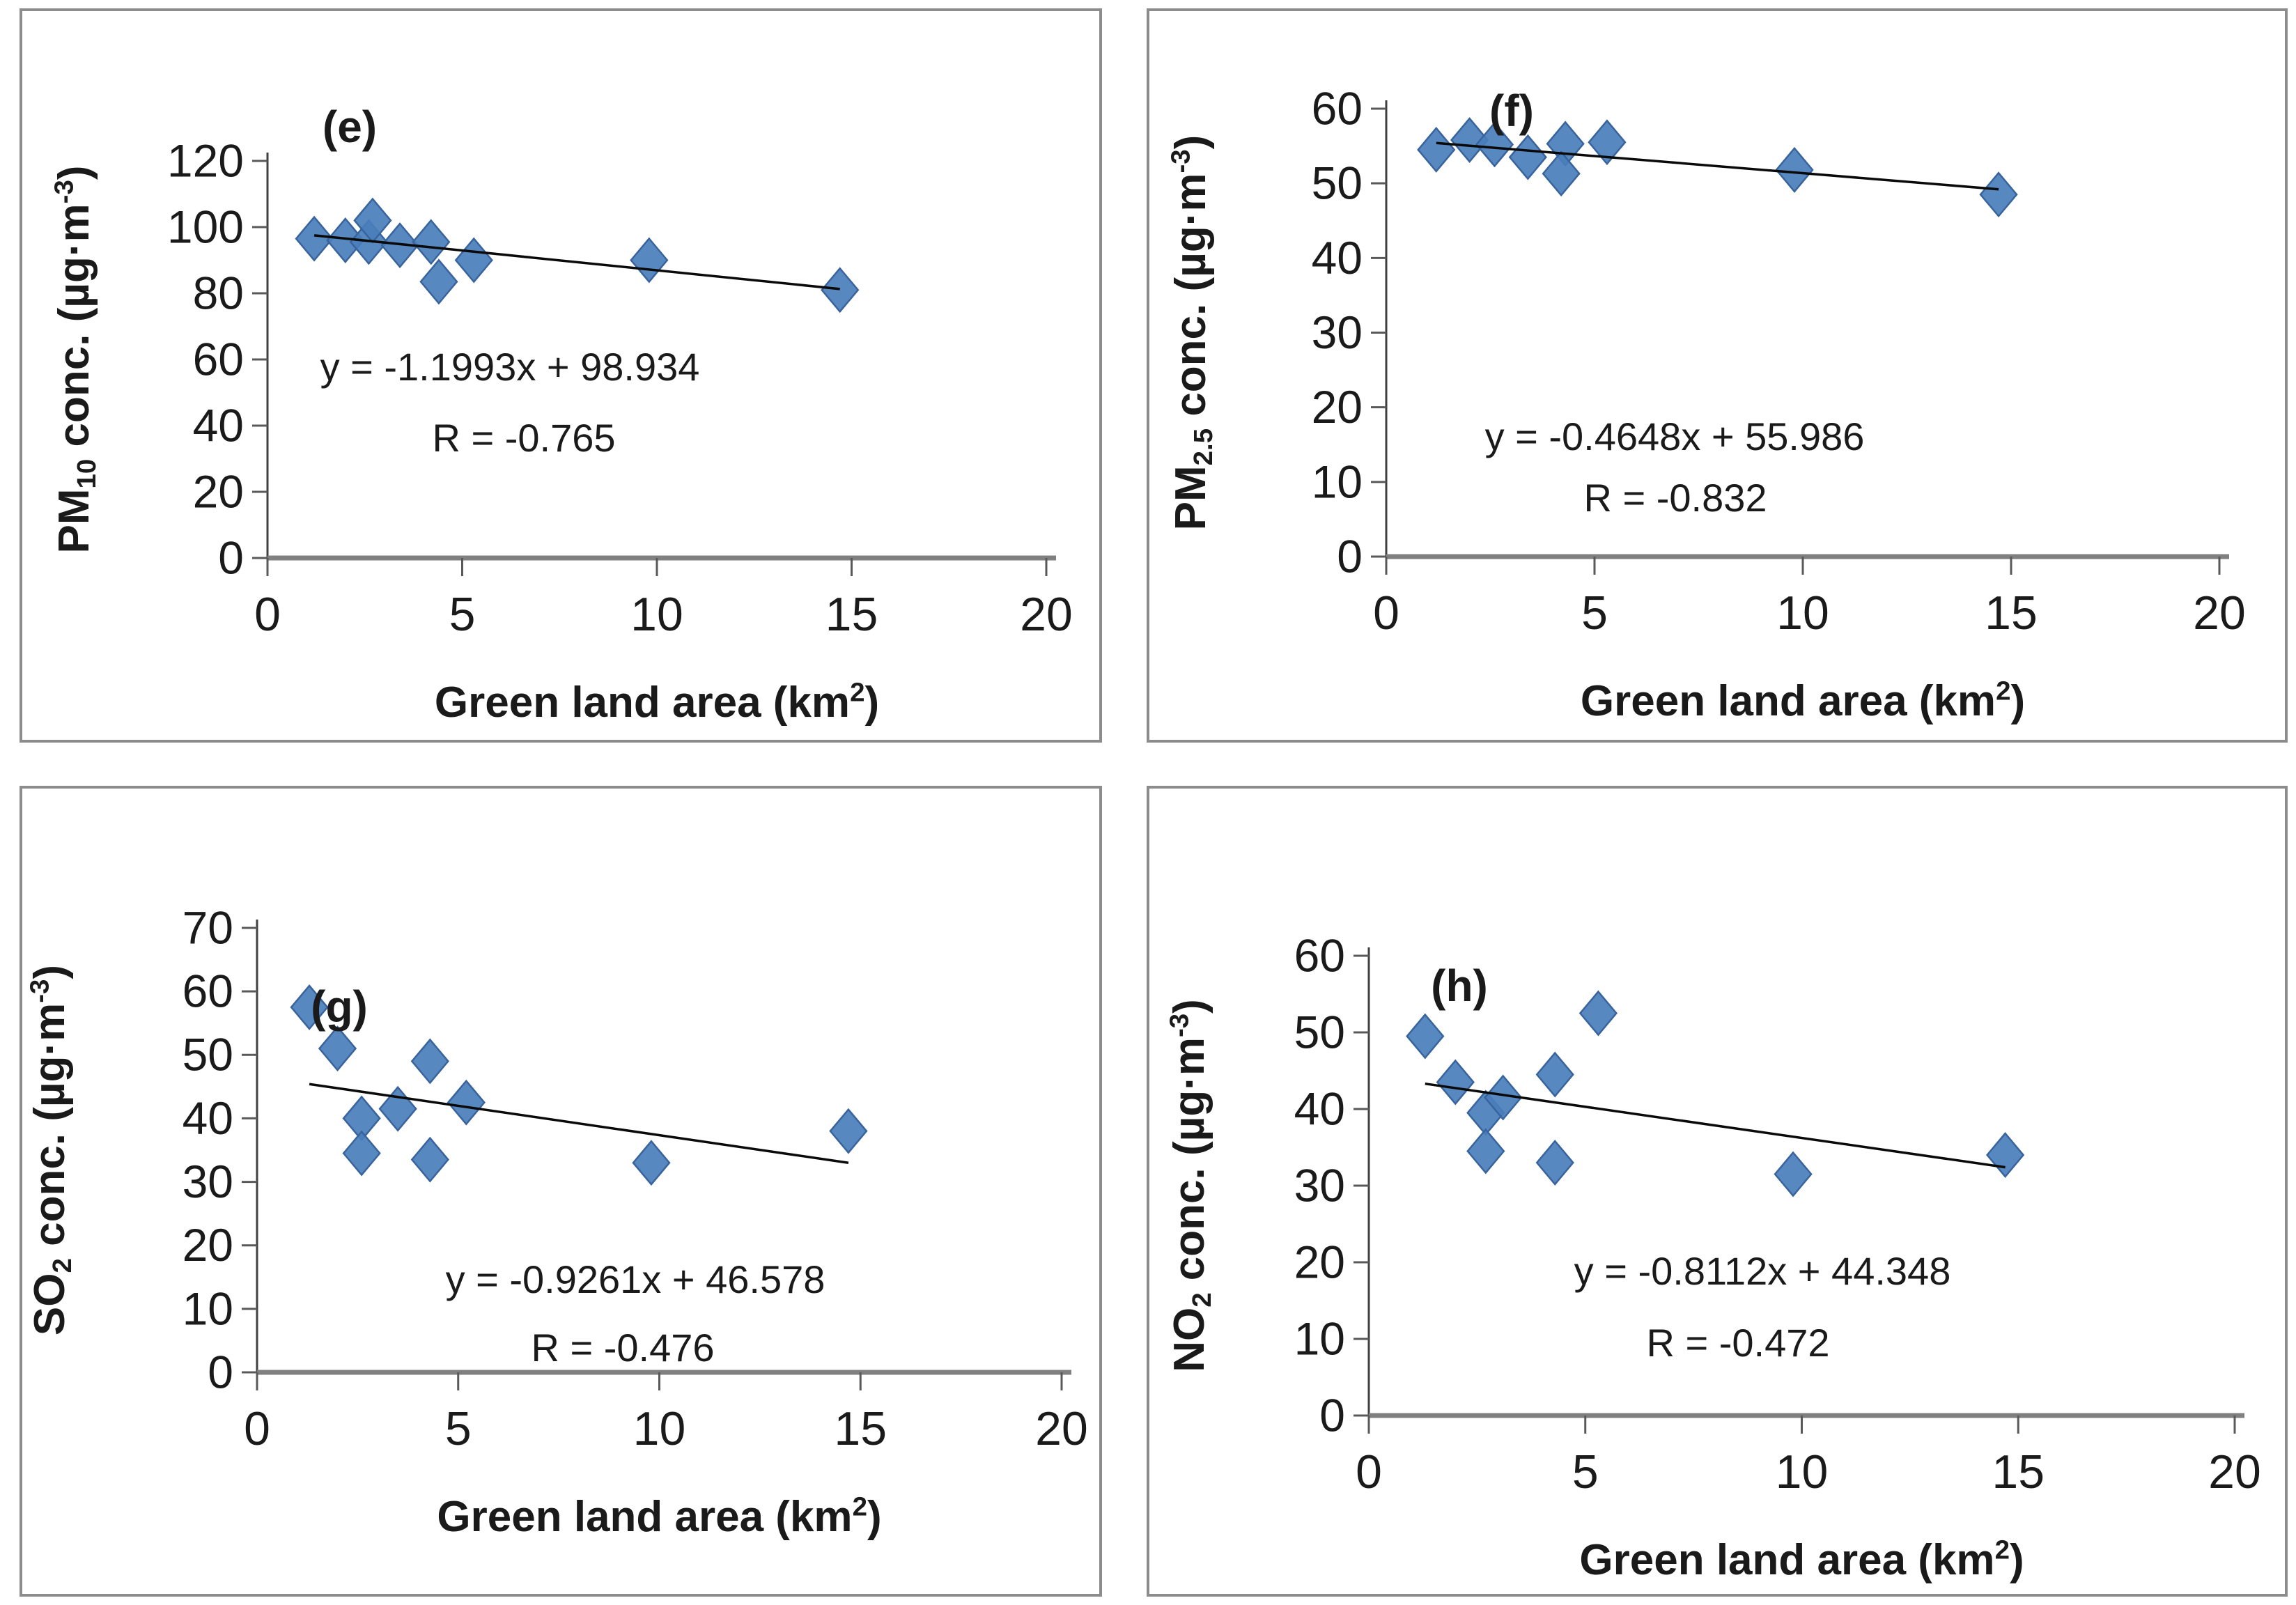 This screenshot has height=1605, width=2296. Describe the element at coordinates (218, 292) in the screenshot. I see `y-tick-label: 80` at that location.